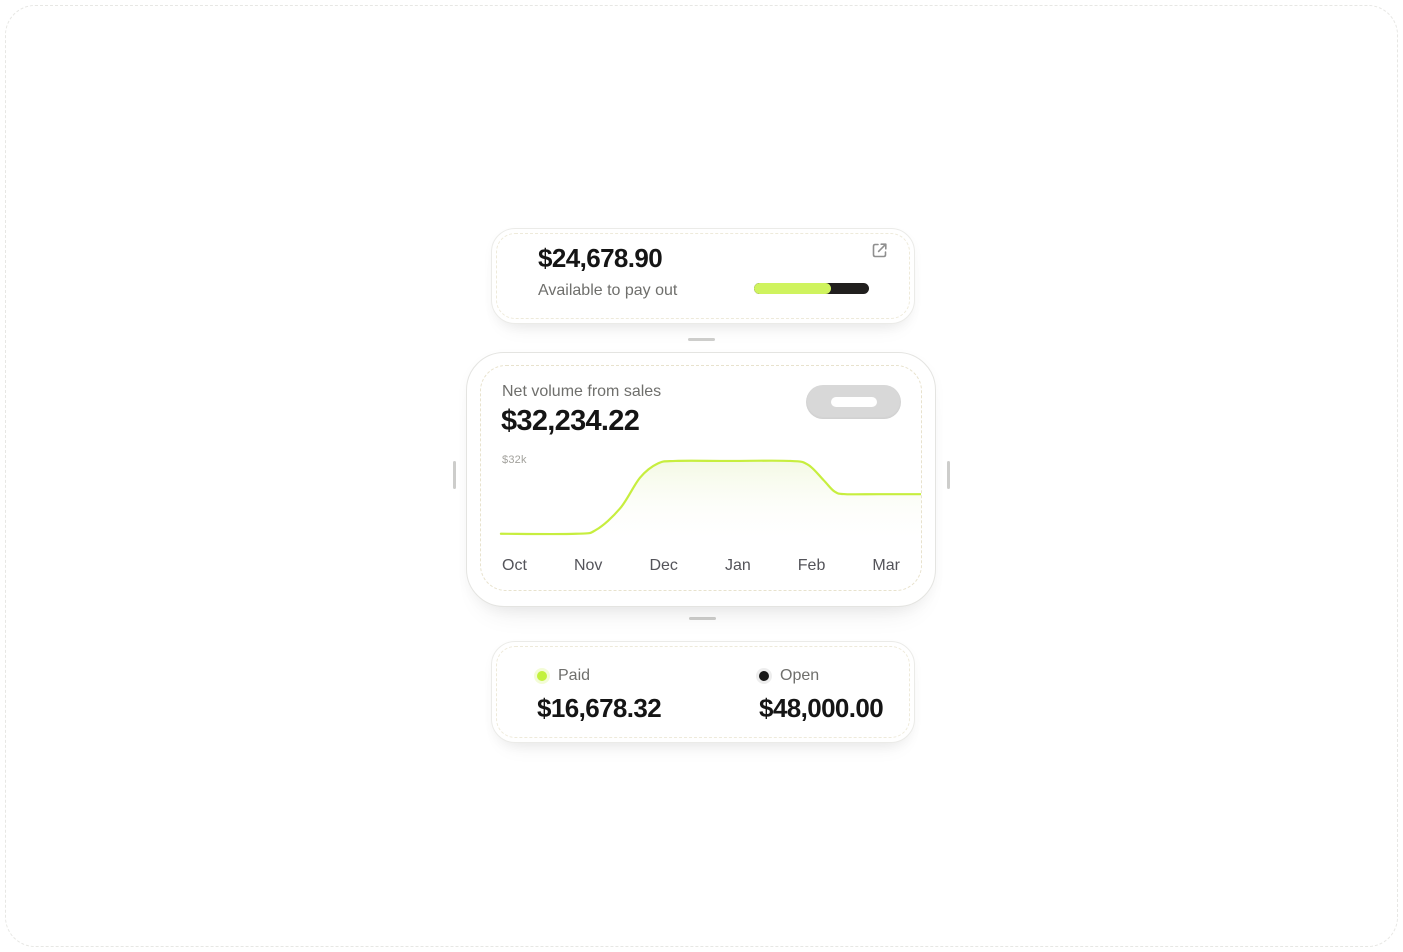 The width and height of the screenshot is (1403, 952). What do you see at coordinates (454, 475) in the screenshot?
I see `drag-handle-left` at bounding box center [454, 475].